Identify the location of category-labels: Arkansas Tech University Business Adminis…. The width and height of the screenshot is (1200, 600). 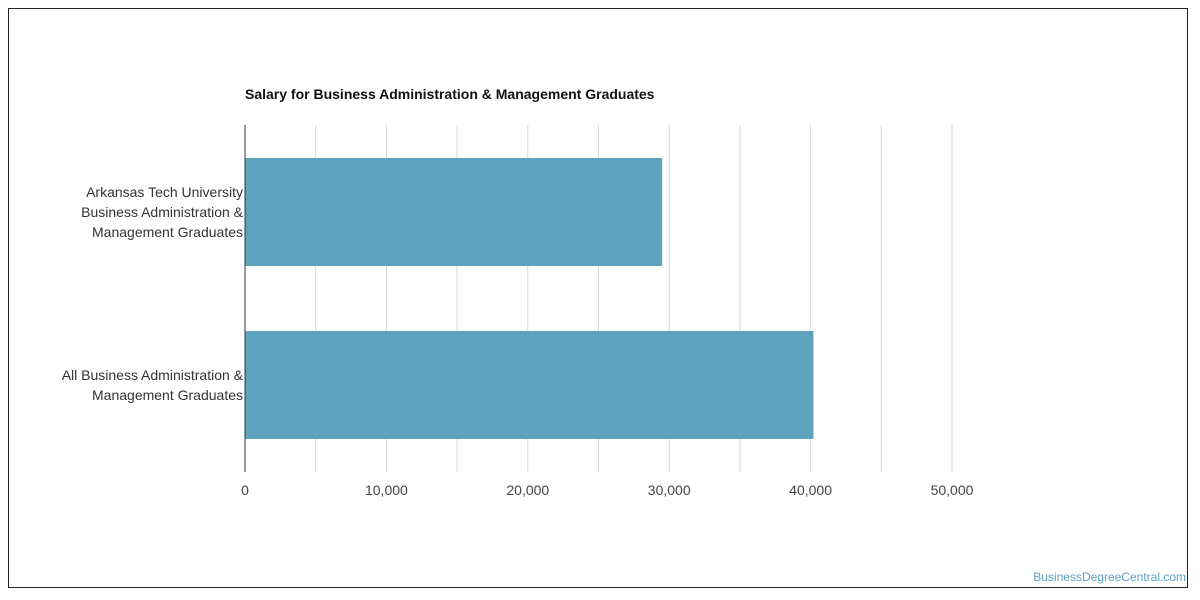
(153, 293).